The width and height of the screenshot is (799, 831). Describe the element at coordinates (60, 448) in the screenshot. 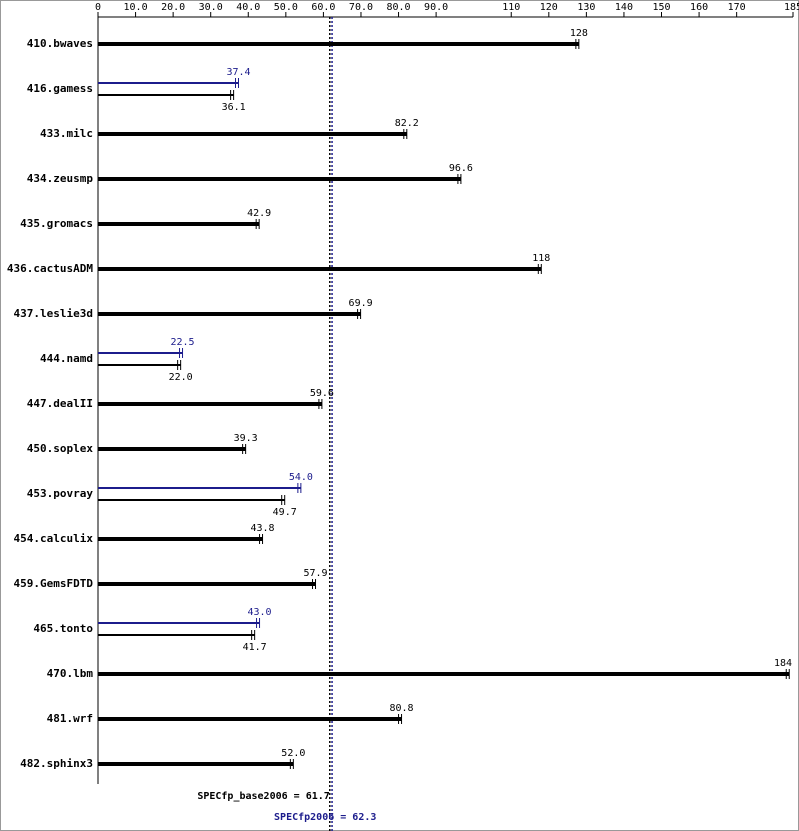

I see `category-label: 450.soplex` at that location.